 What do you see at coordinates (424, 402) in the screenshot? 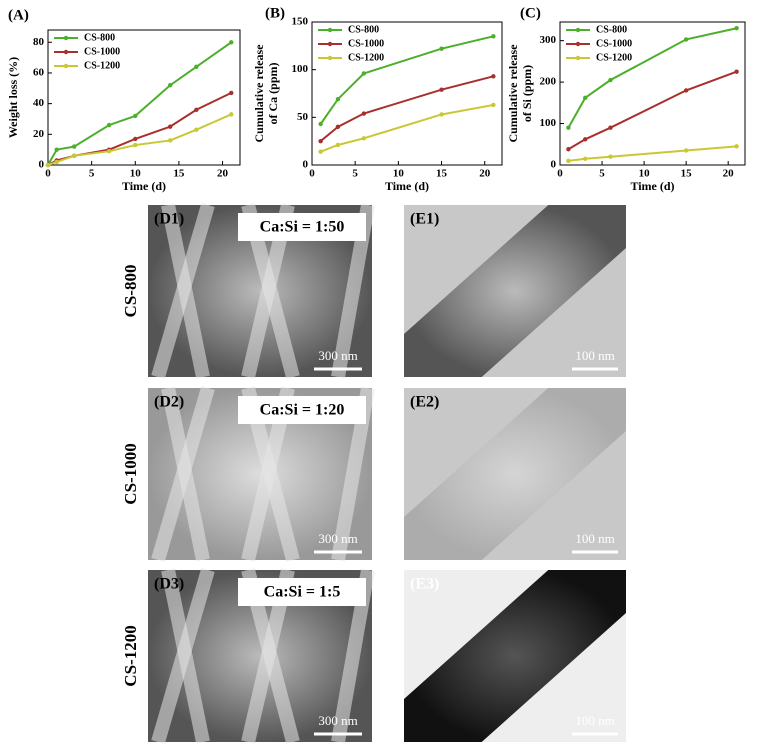
I see `panel-label: (E2)` at bounding box center [424, 402].